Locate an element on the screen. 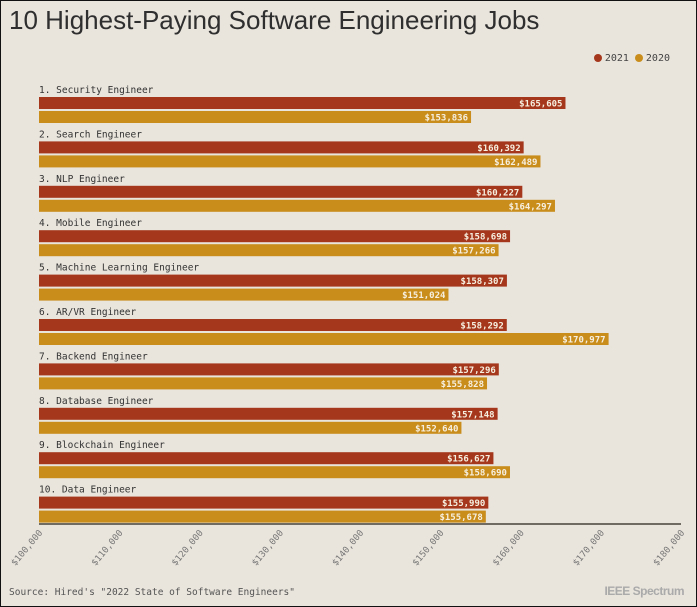  x-tick-label: $100,000 is located at coordinates (28, 549).